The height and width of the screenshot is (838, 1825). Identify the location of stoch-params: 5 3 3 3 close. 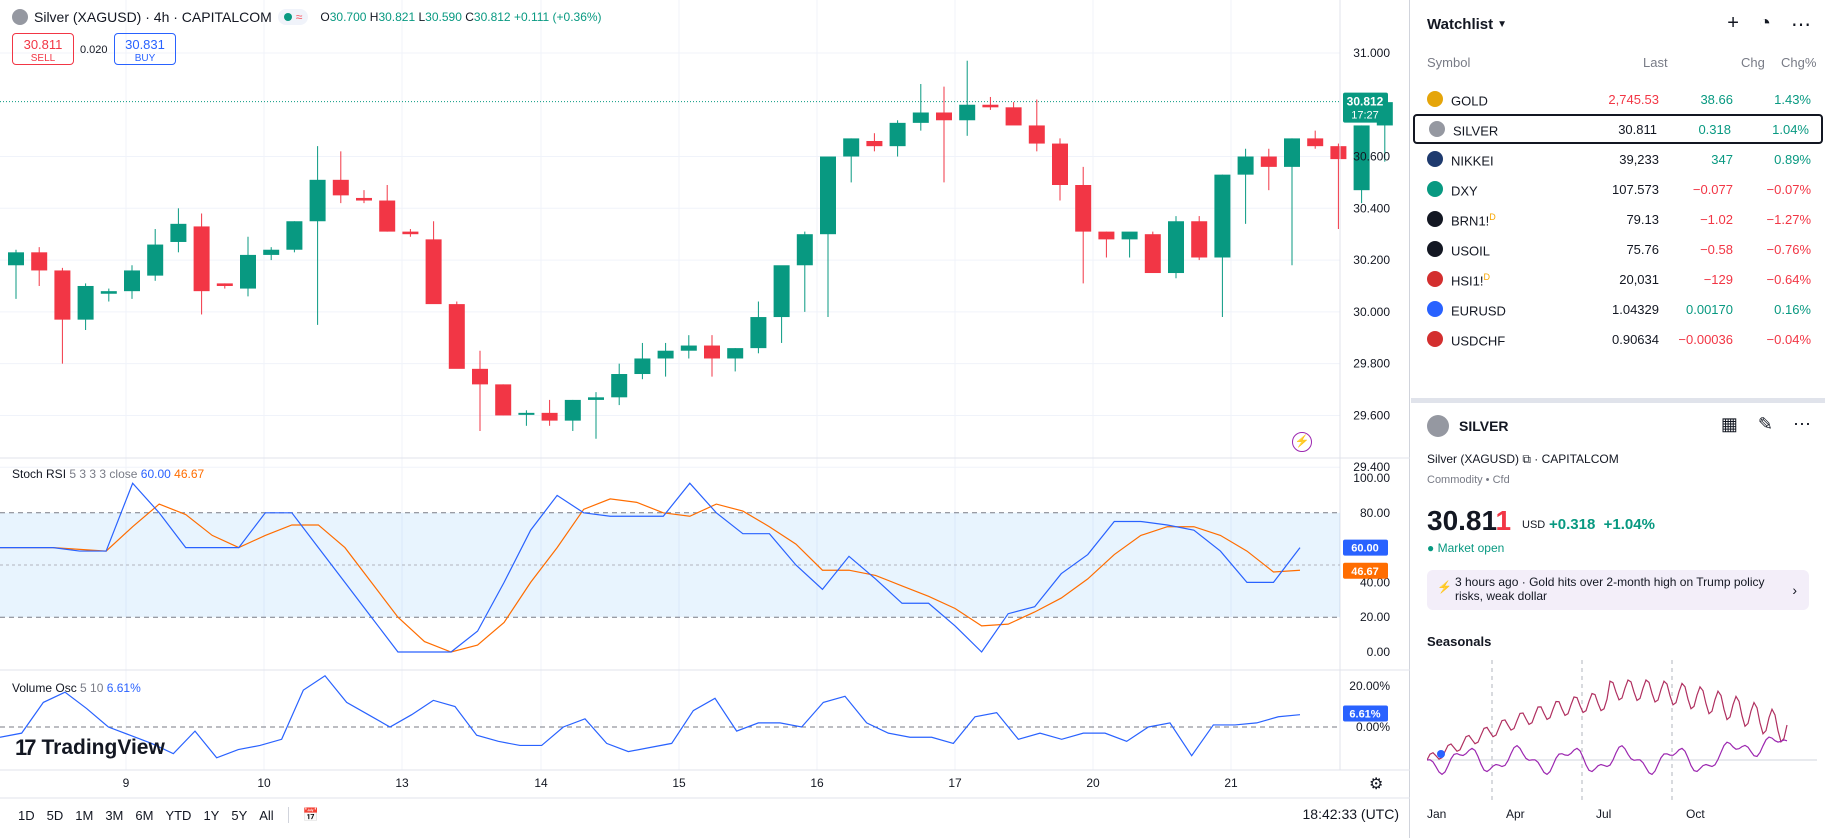
(103, 474).